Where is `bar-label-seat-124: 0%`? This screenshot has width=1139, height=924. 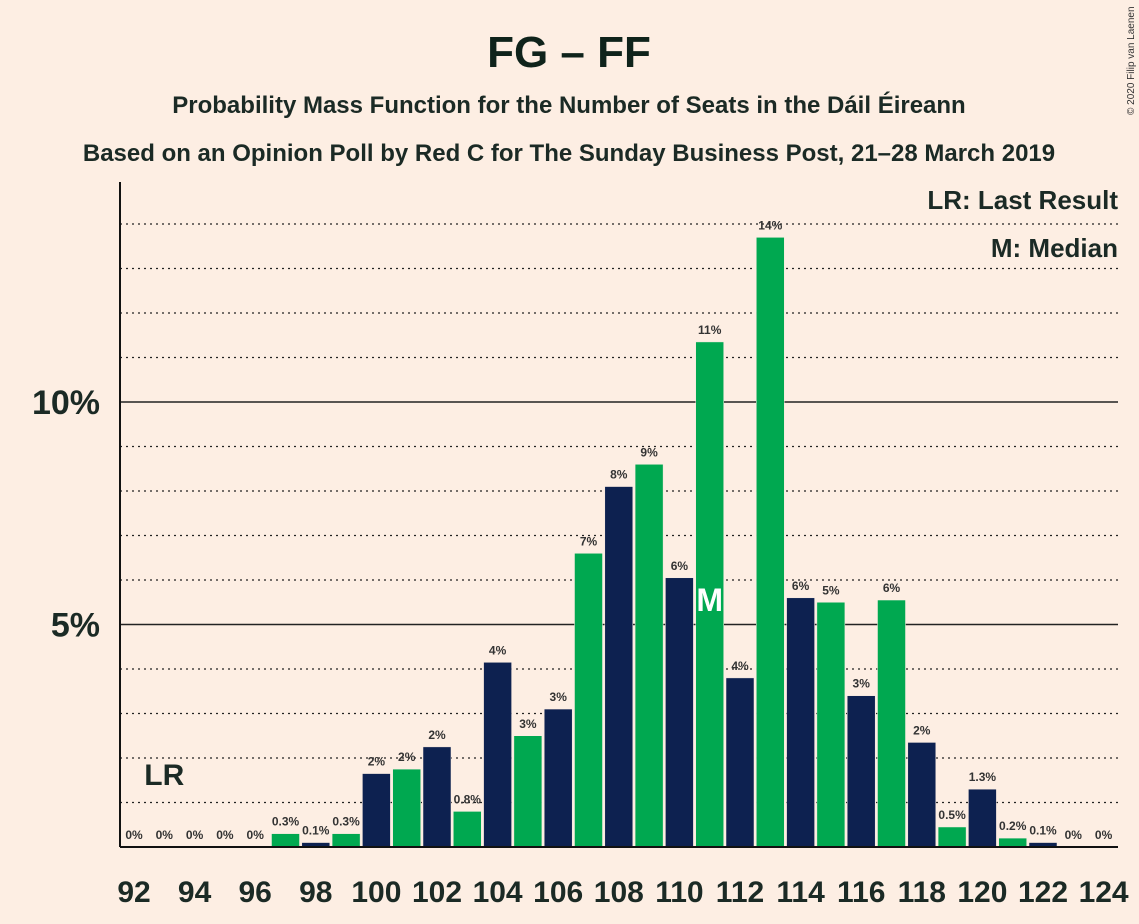
bar-label-seat-124: 0% is located at coordinates (1104, 835).